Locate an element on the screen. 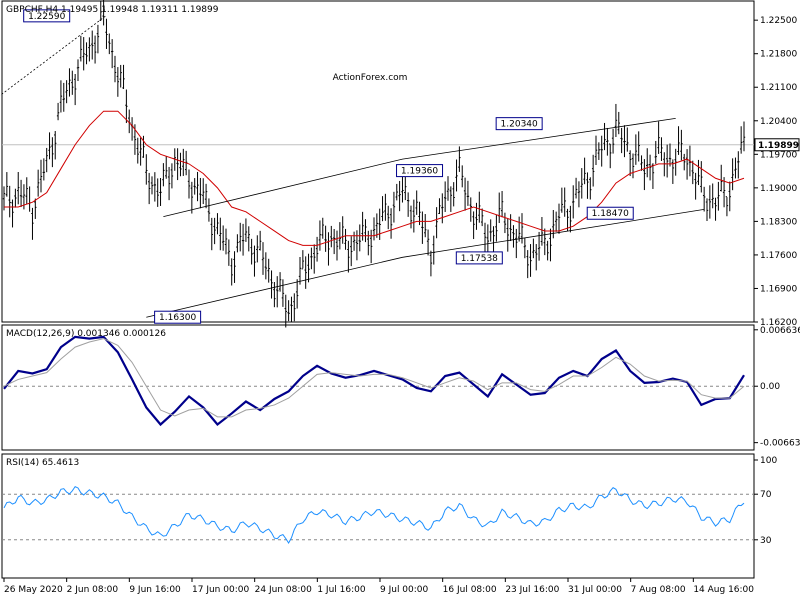  dotted-trend-line is located at coordinates (53, 56).